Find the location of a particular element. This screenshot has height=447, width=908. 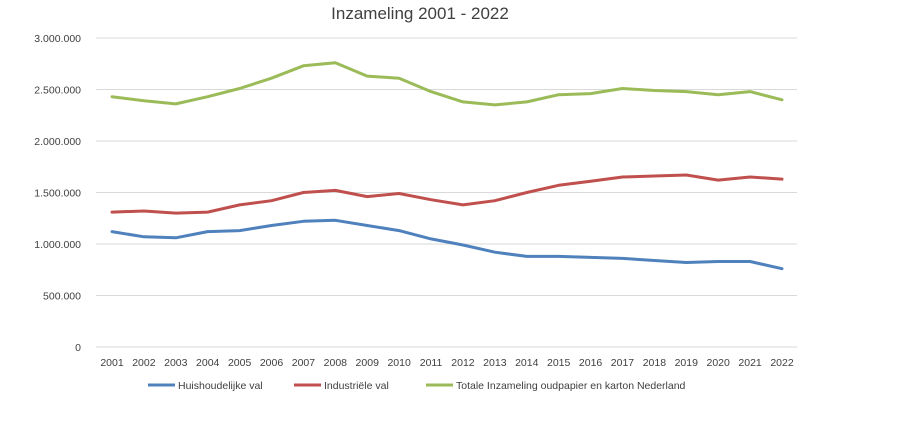

x-tick-label: 2006 is located at coordinates (272, 363).